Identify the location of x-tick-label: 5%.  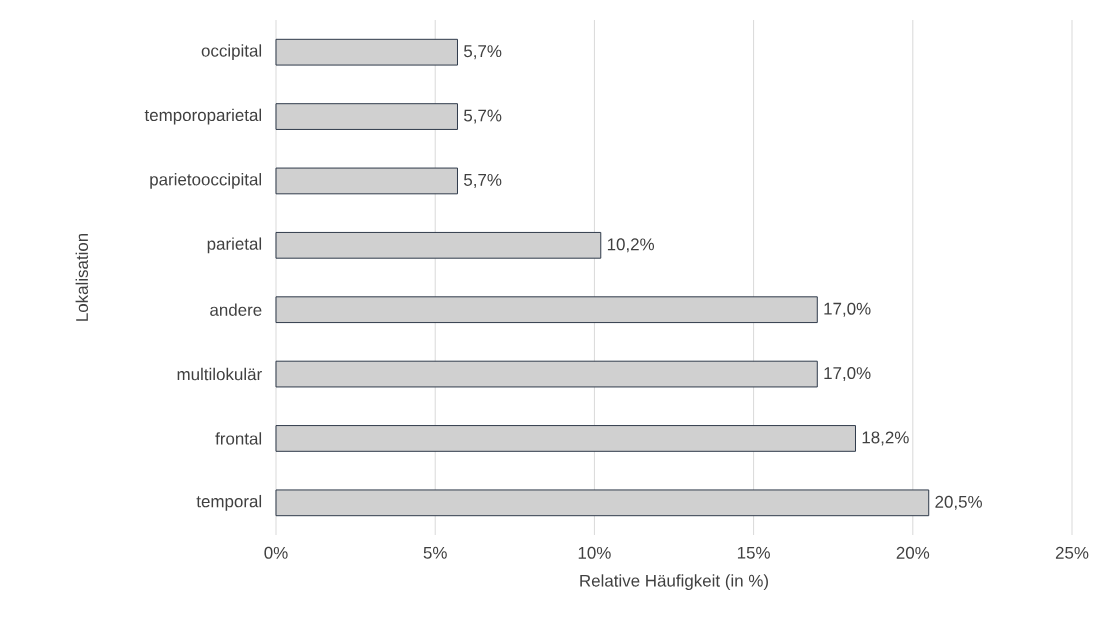
(435, 552).